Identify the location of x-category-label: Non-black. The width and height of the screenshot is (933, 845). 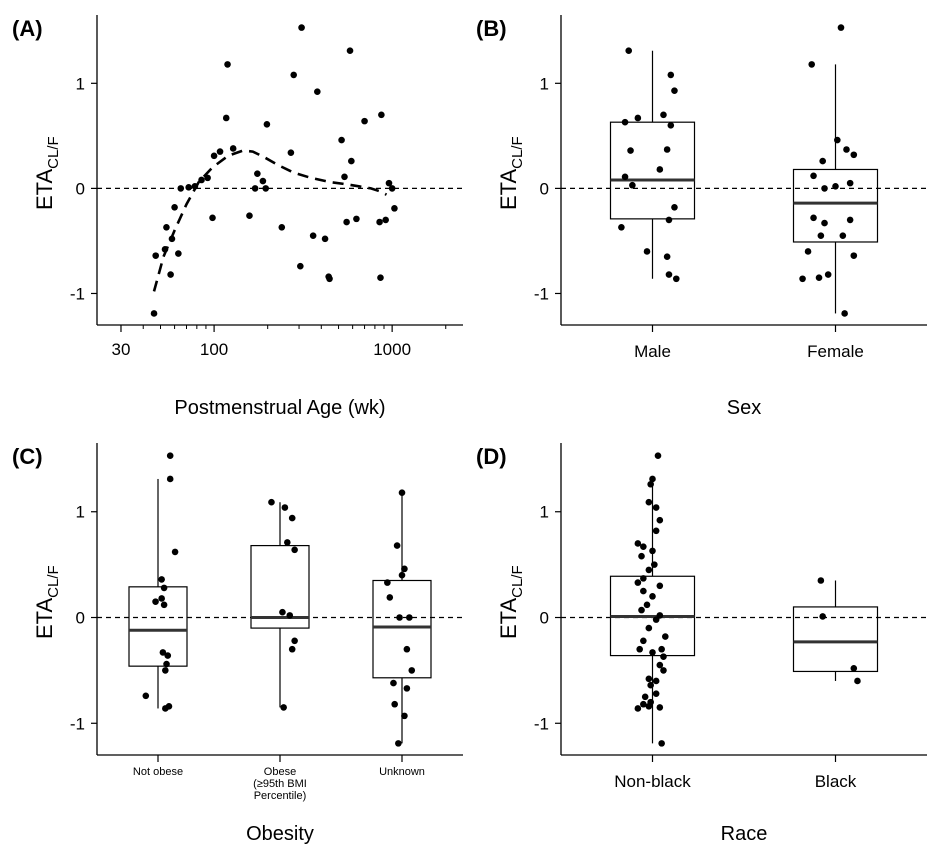
(652, 781).